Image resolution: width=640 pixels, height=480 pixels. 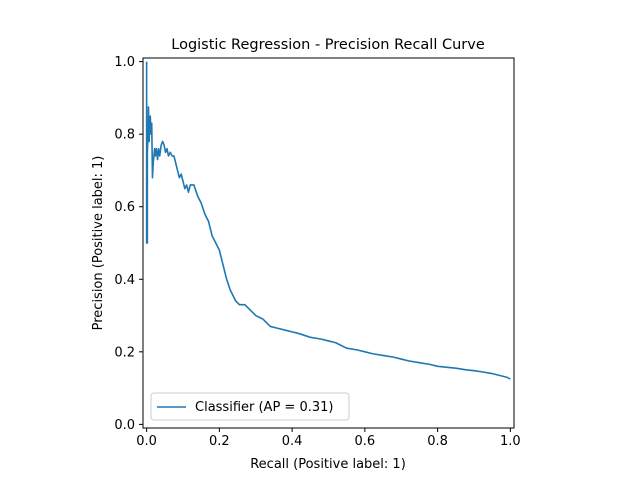 I want to click on legend-box, so click(x=250, y=406).